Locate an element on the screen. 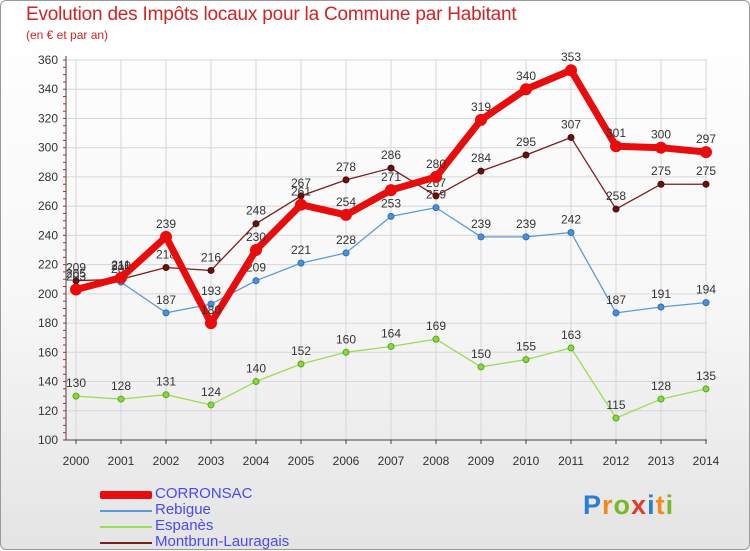  data-label-montbrun-lauragais-2009: 284 is located at coordinates (481, 158).